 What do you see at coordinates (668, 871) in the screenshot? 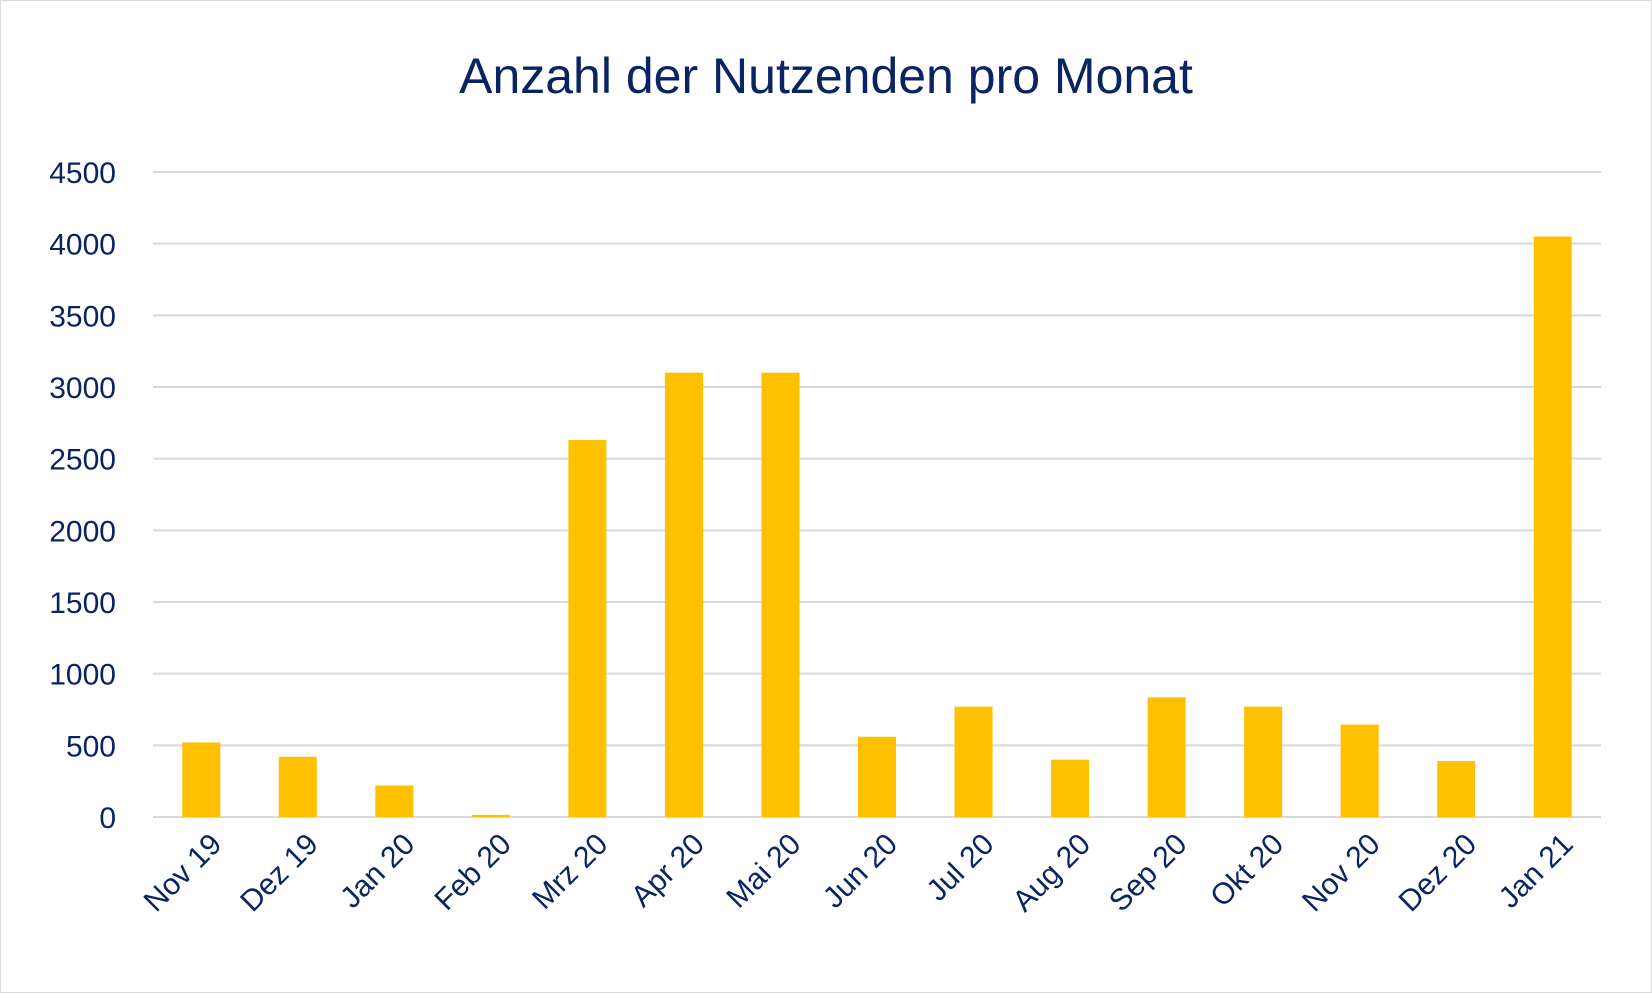
I see `x-tick-label: Apr 20` at bounding box center [668, 871].